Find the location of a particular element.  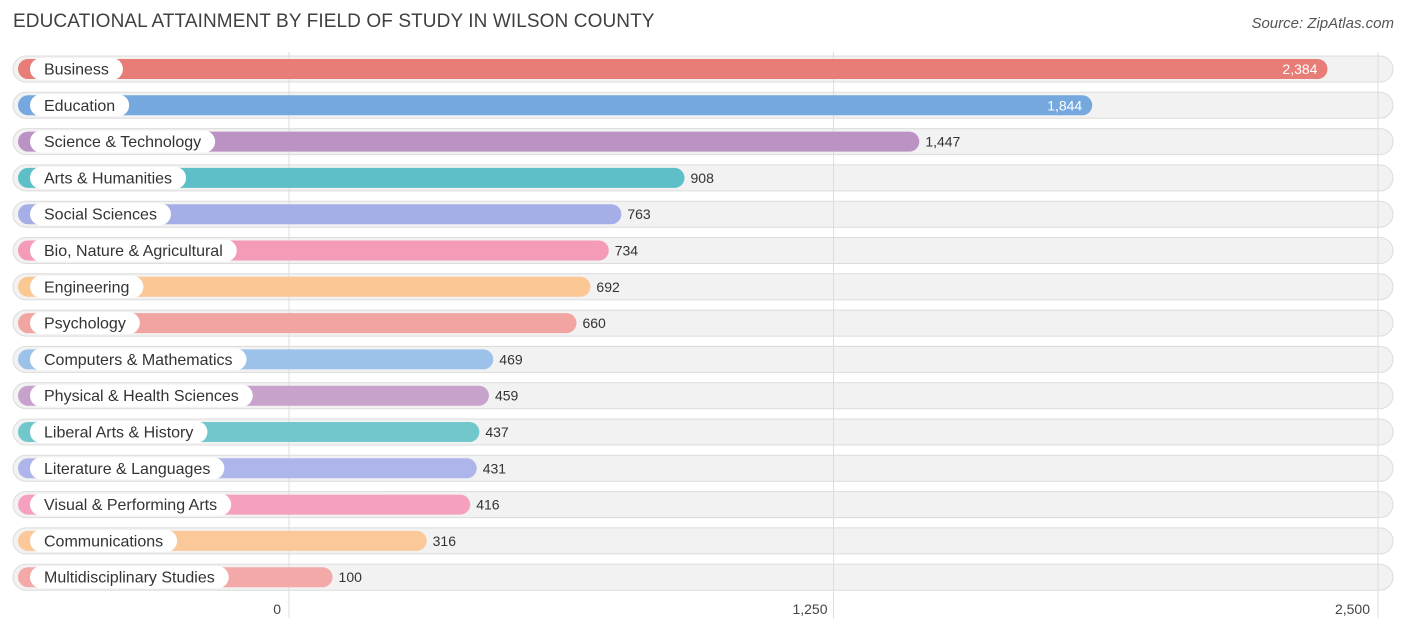

value-label: 692 is located at coordinates (608, 287).